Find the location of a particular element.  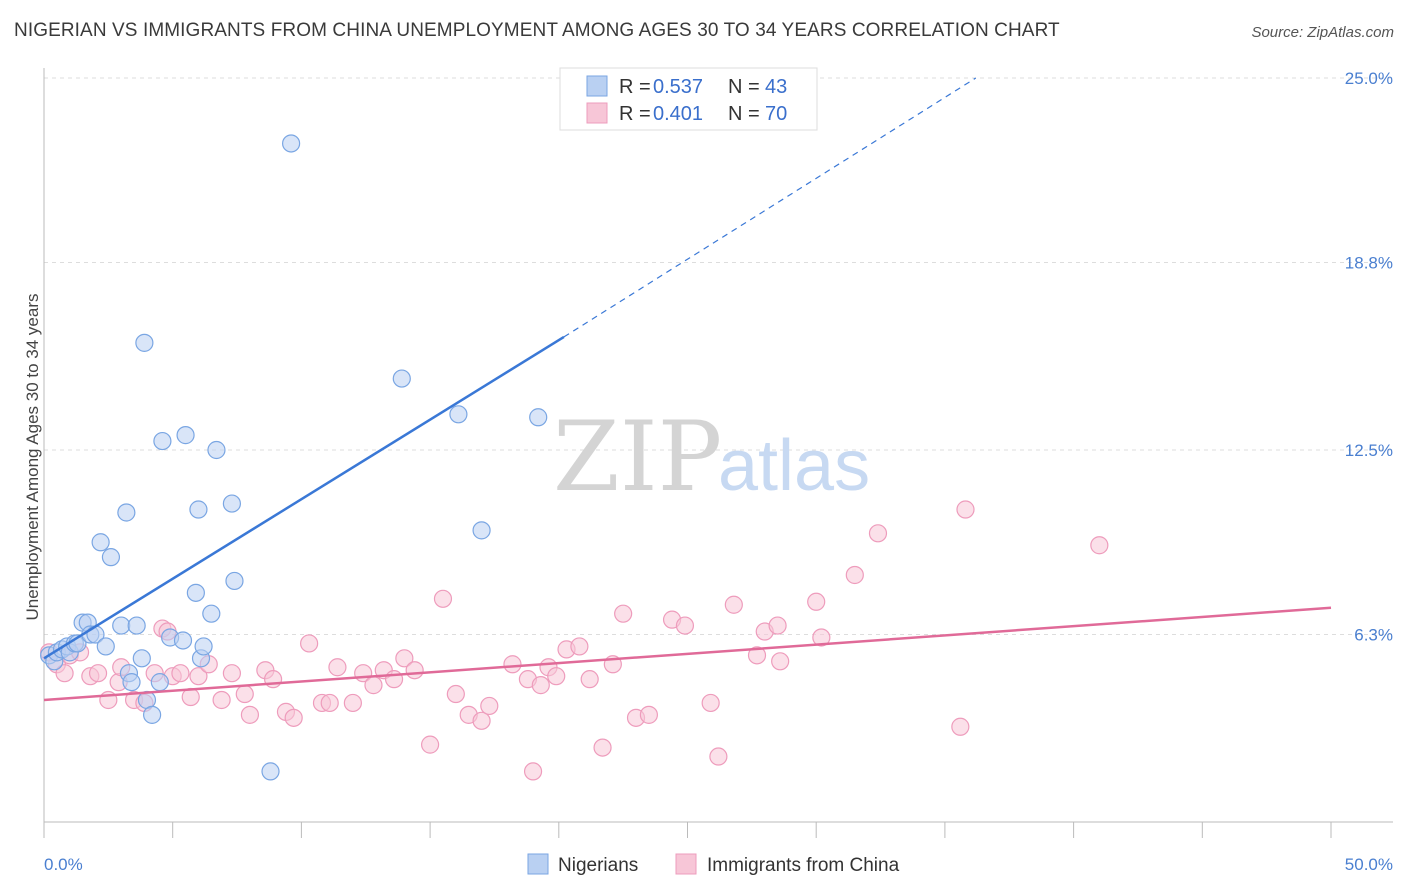

y-tick-label: 18.8% is located at coordinates (1369, 263).